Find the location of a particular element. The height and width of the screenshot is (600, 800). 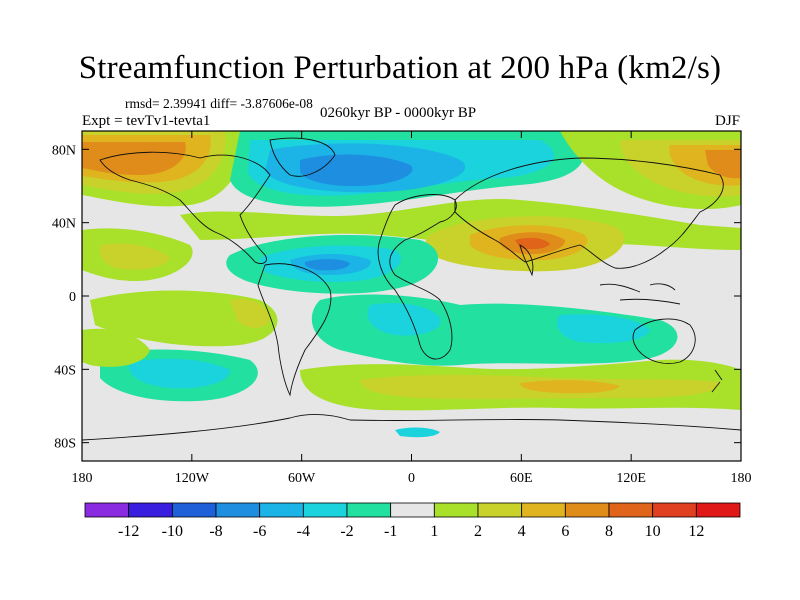

colorbar-label: 8 is located at coordinates (609, 531).